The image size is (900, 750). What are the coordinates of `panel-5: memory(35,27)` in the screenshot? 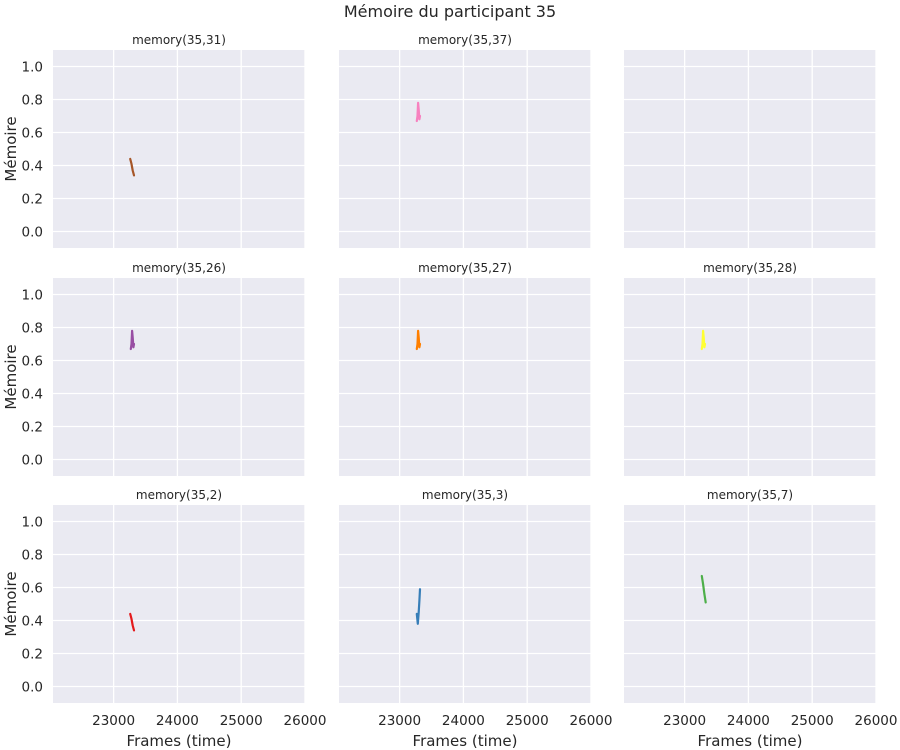 It's located at (465, 368).